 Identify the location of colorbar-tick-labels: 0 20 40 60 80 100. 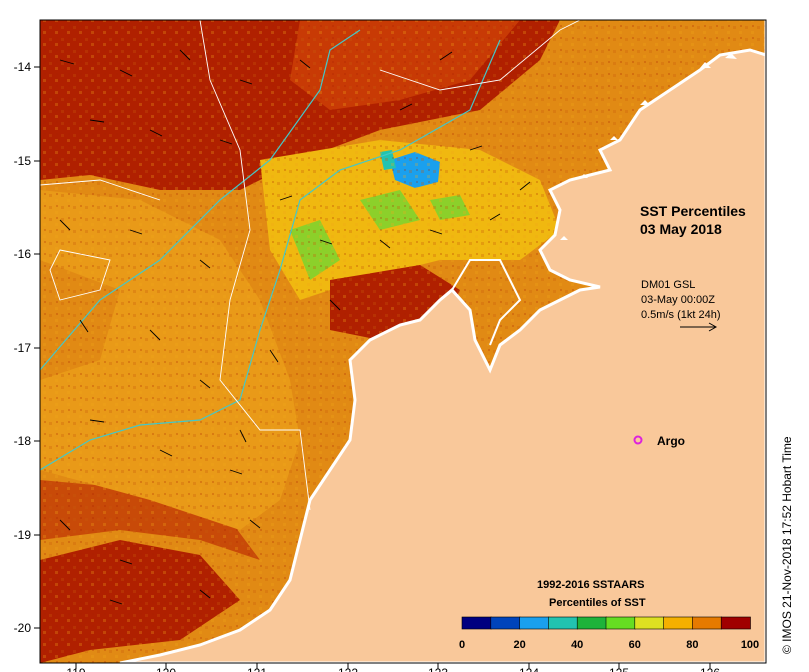
(609, 645).